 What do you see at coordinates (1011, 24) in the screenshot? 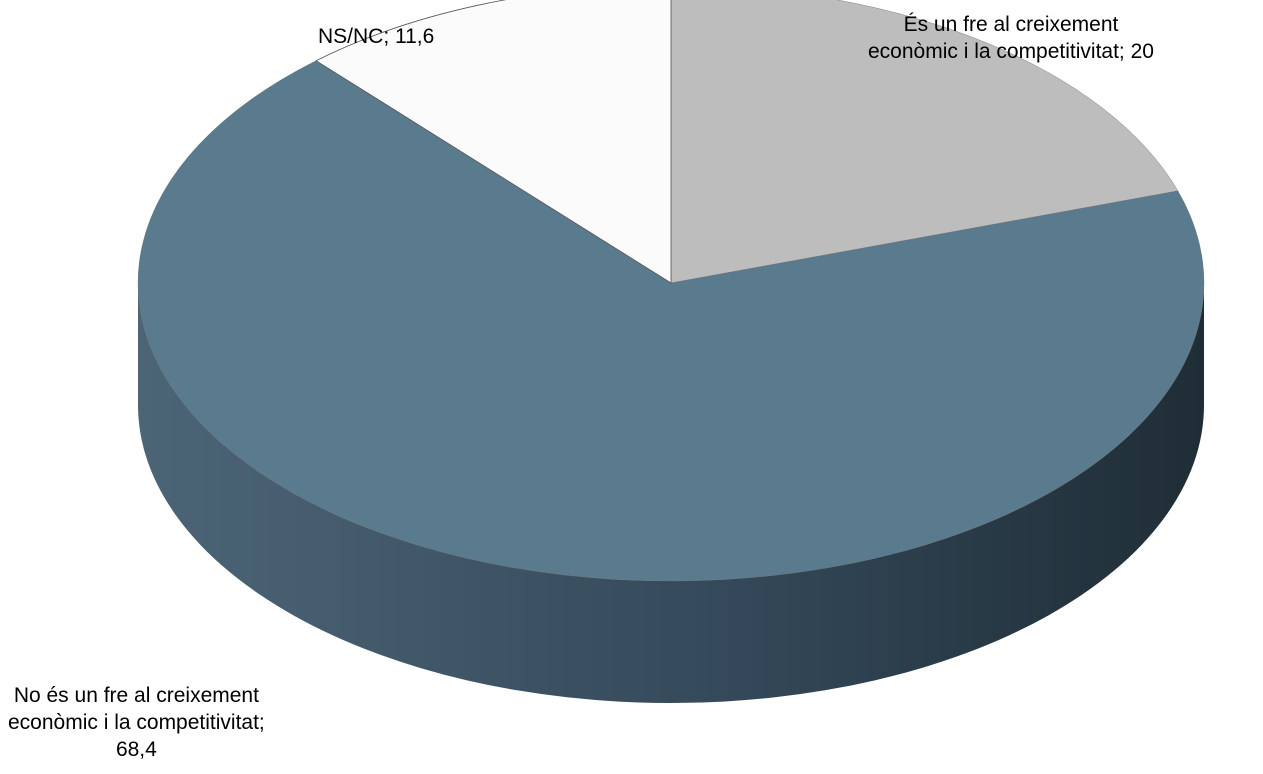
I see `slice-label-line: És un fre al creixement` at bounding box center [1011, 24].